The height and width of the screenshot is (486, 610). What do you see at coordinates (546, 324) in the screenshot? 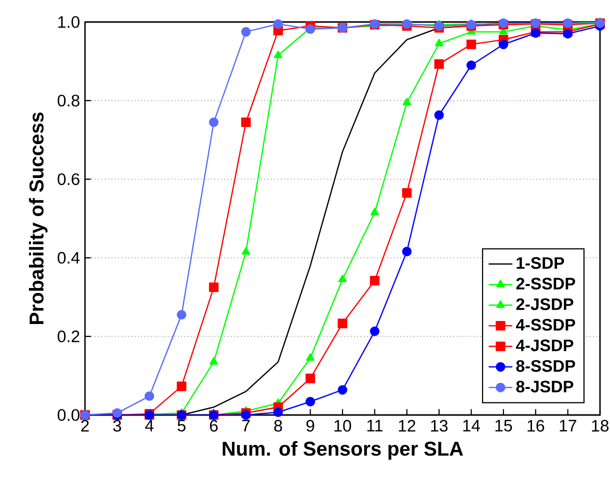
I see `legend-label: 4-SSDP` at bounding box center [546, 324].